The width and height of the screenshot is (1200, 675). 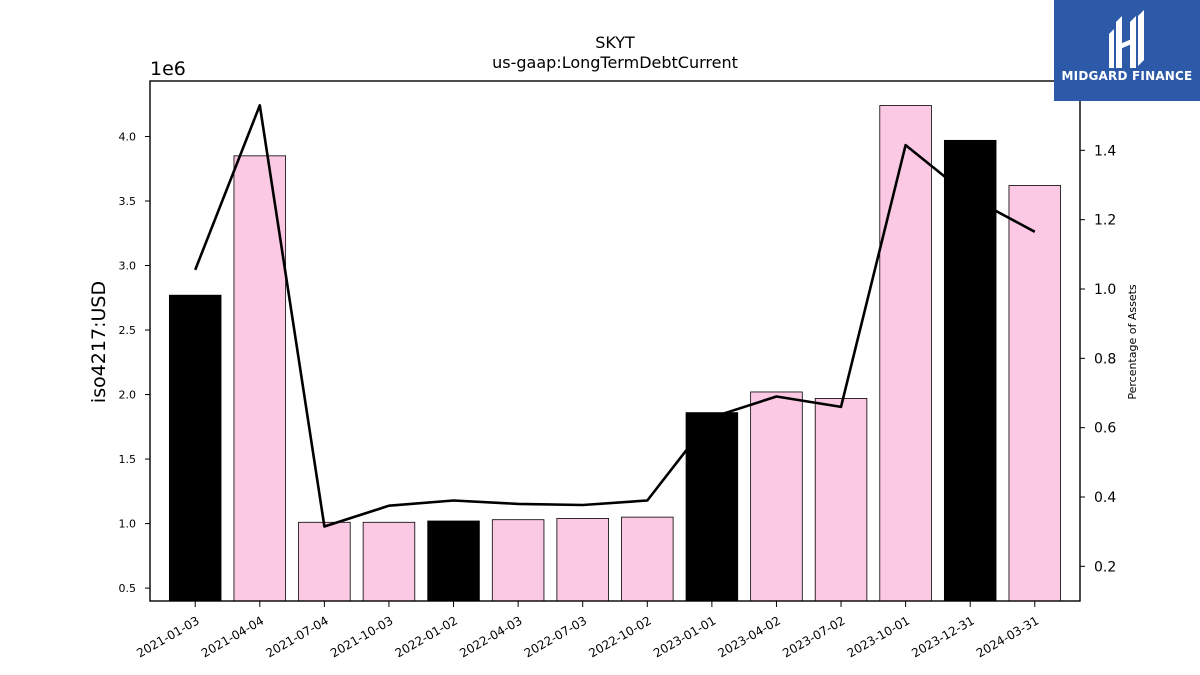 What do you see at coordinates (128, 330) in the screenshot?
I see `y-tick-label: 2.5` at bounding box center [128, 330].